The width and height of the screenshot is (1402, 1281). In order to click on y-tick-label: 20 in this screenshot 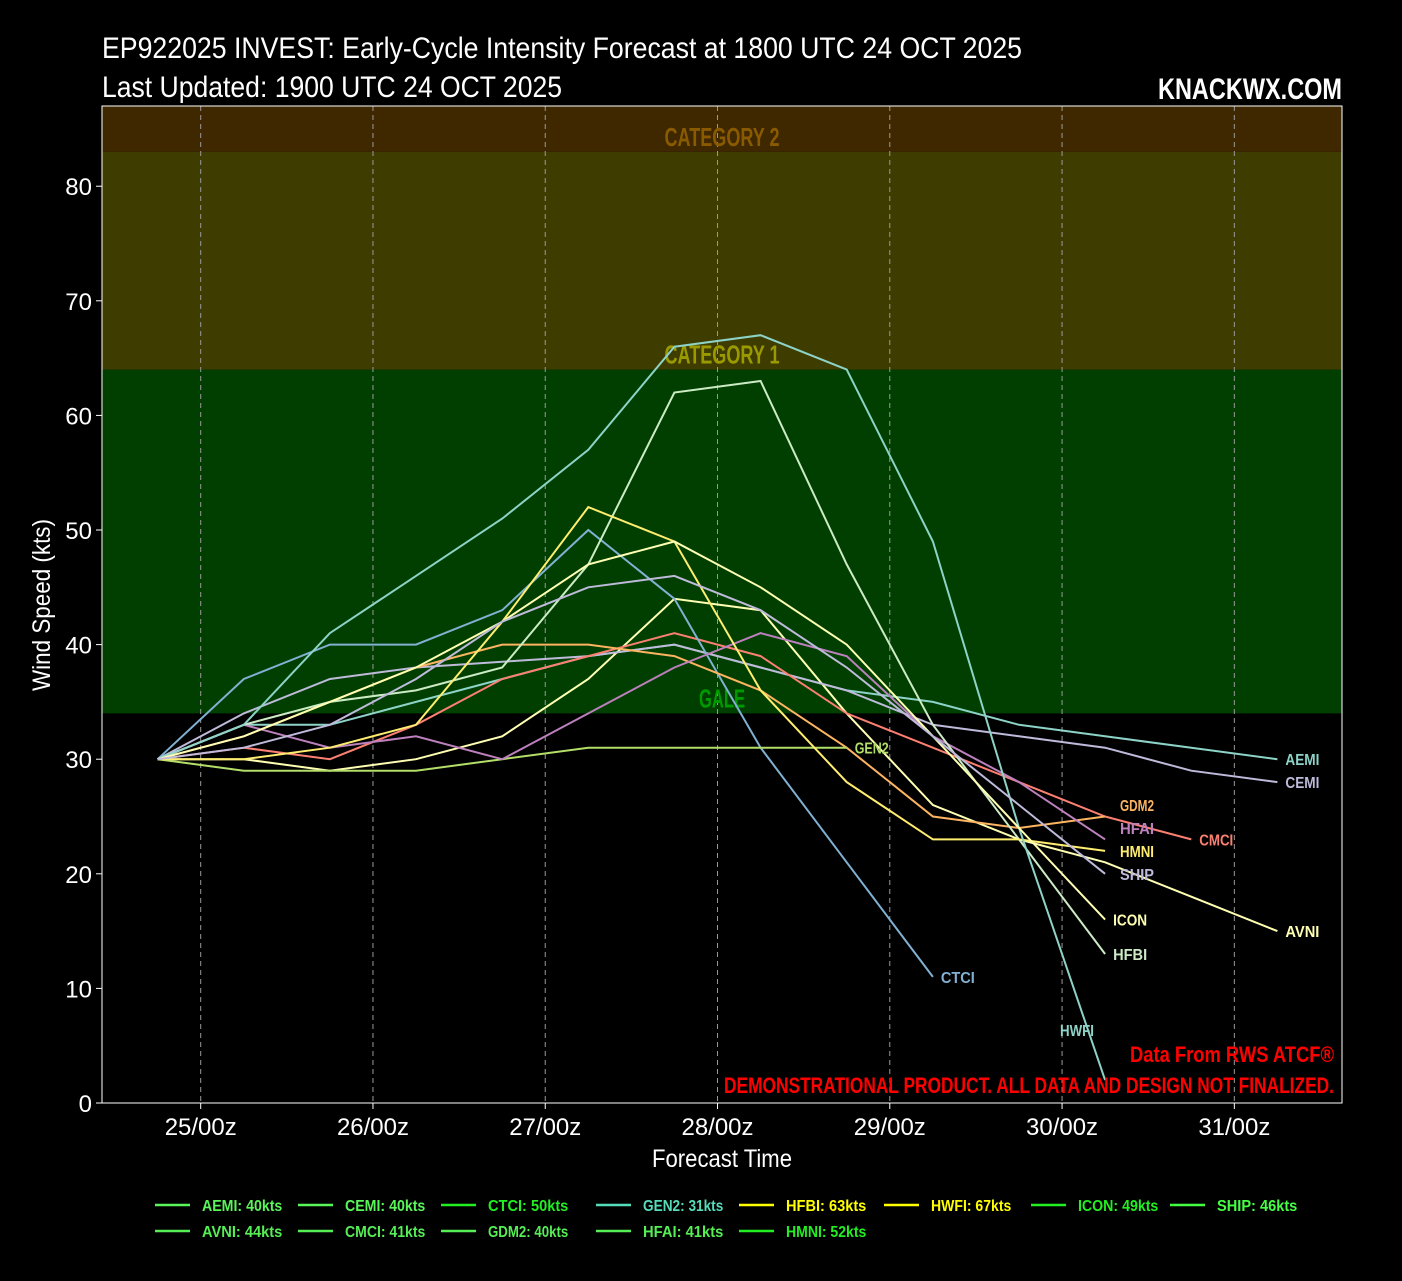, I will do `click(78, 875)`.